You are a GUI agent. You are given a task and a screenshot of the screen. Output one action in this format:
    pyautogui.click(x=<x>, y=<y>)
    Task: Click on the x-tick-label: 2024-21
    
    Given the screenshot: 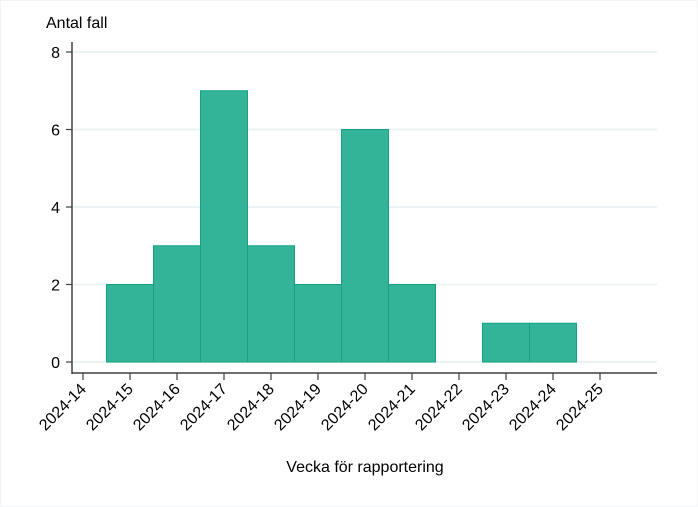 What is the action you would take?
    pyautogui.click(x=392, y=408)
    